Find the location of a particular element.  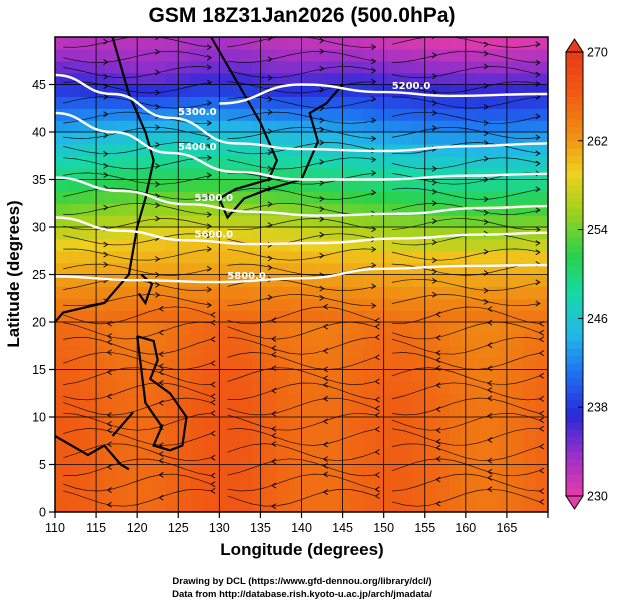

colorbar-tick-label: 262 is located at coordinates (597, 141).